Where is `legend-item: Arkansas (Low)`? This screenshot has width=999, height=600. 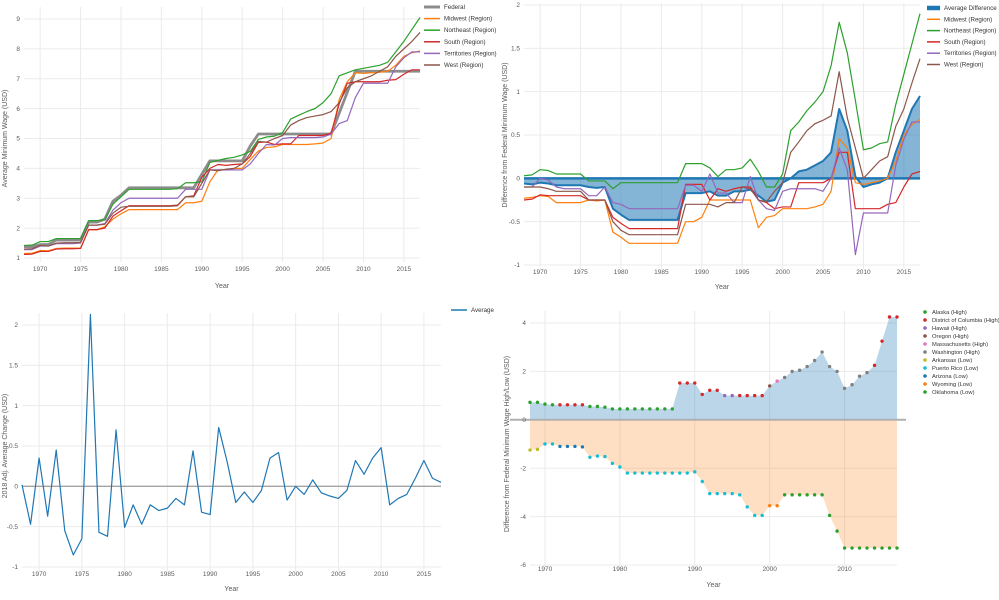
legend-item: Arkansas (Low) is located at coordinates (947, 361).